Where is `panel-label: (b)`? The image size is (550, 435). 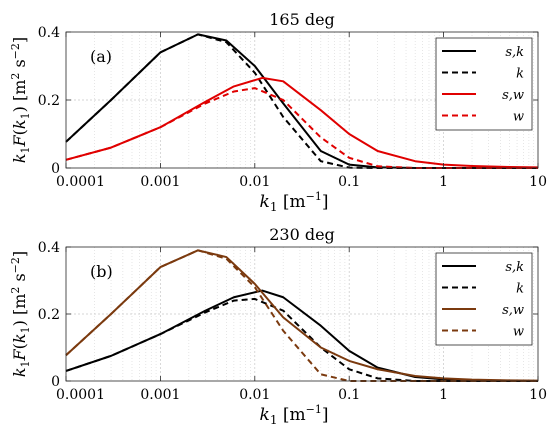 panel-label: (b) is located at coordinates (101, 271).